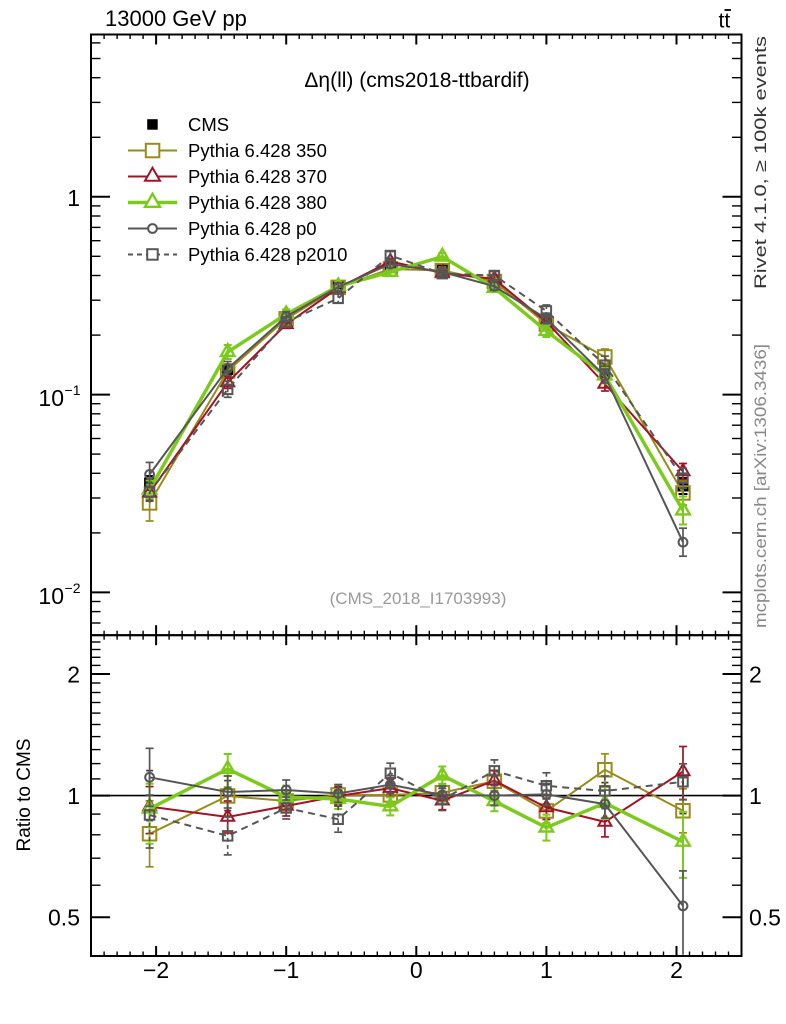 The width and height of the screenshot is (786, 1024). Describe the element at coordinates (176, 18) in the screenshot. I see `svg-text: 13000 GeV pp` at that location.